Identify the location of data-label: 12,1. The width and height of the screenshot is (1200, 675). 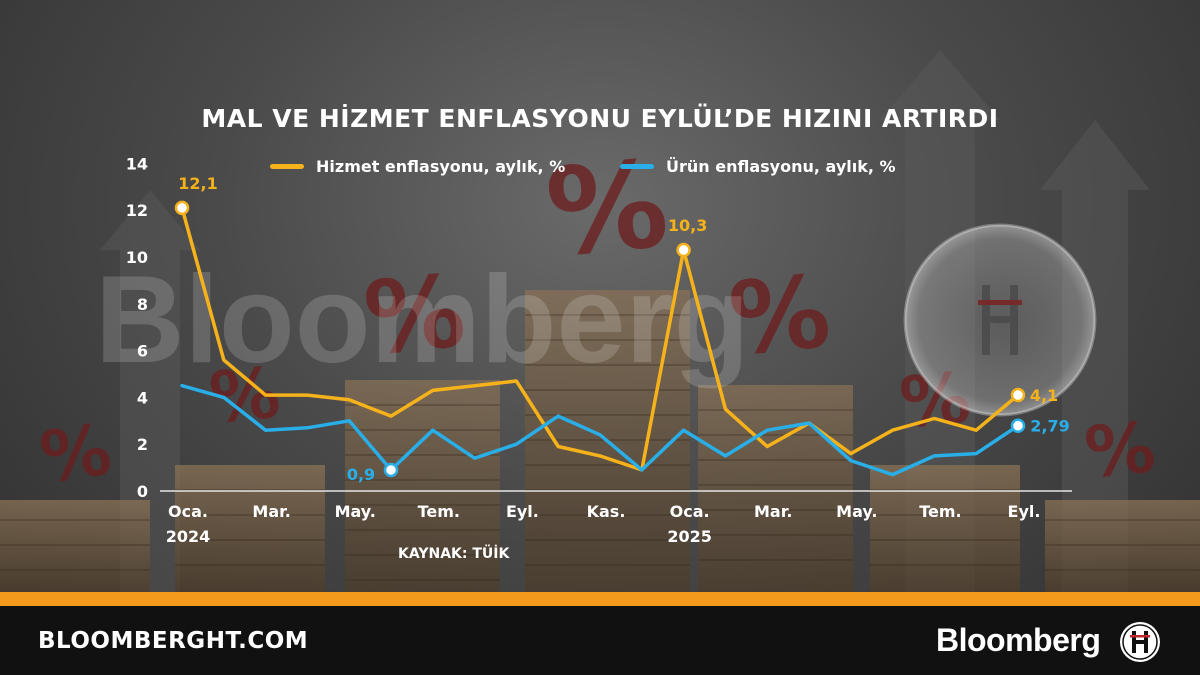
(197, 183).